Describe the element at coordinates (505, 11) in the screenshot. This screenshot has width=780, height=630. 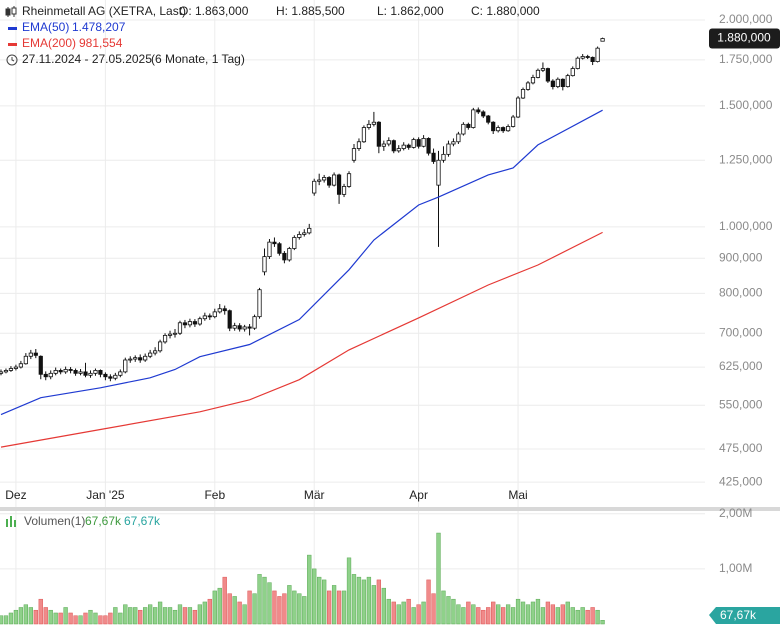
I see `ohlc: C: 1.880,000` at that location.